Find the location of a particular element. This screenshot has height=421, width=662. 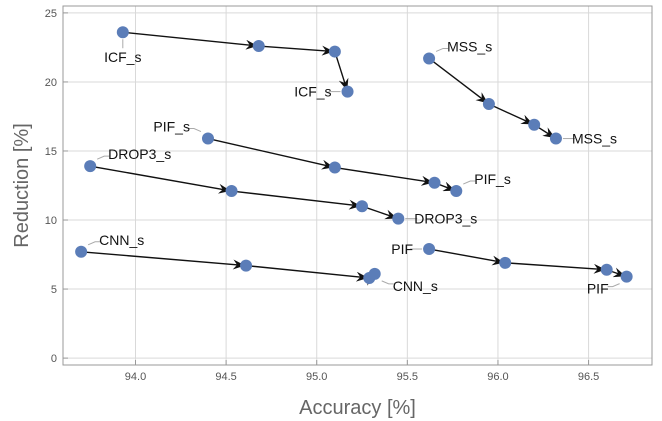

y-tick-label: 10 is located at coordinates (51, 221).